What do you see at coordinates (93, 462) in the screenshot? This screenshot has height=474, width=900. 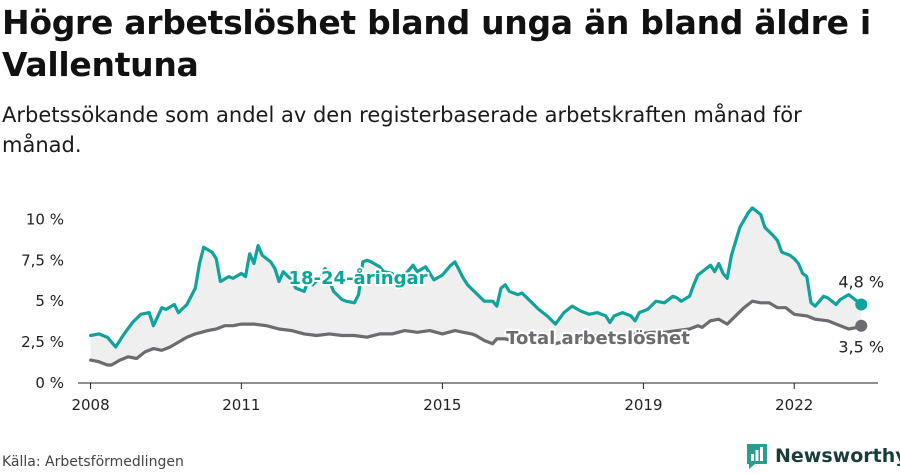 I see `source-note: Källa: Arbetsförmedlingen` at bounding box center [93, 462].